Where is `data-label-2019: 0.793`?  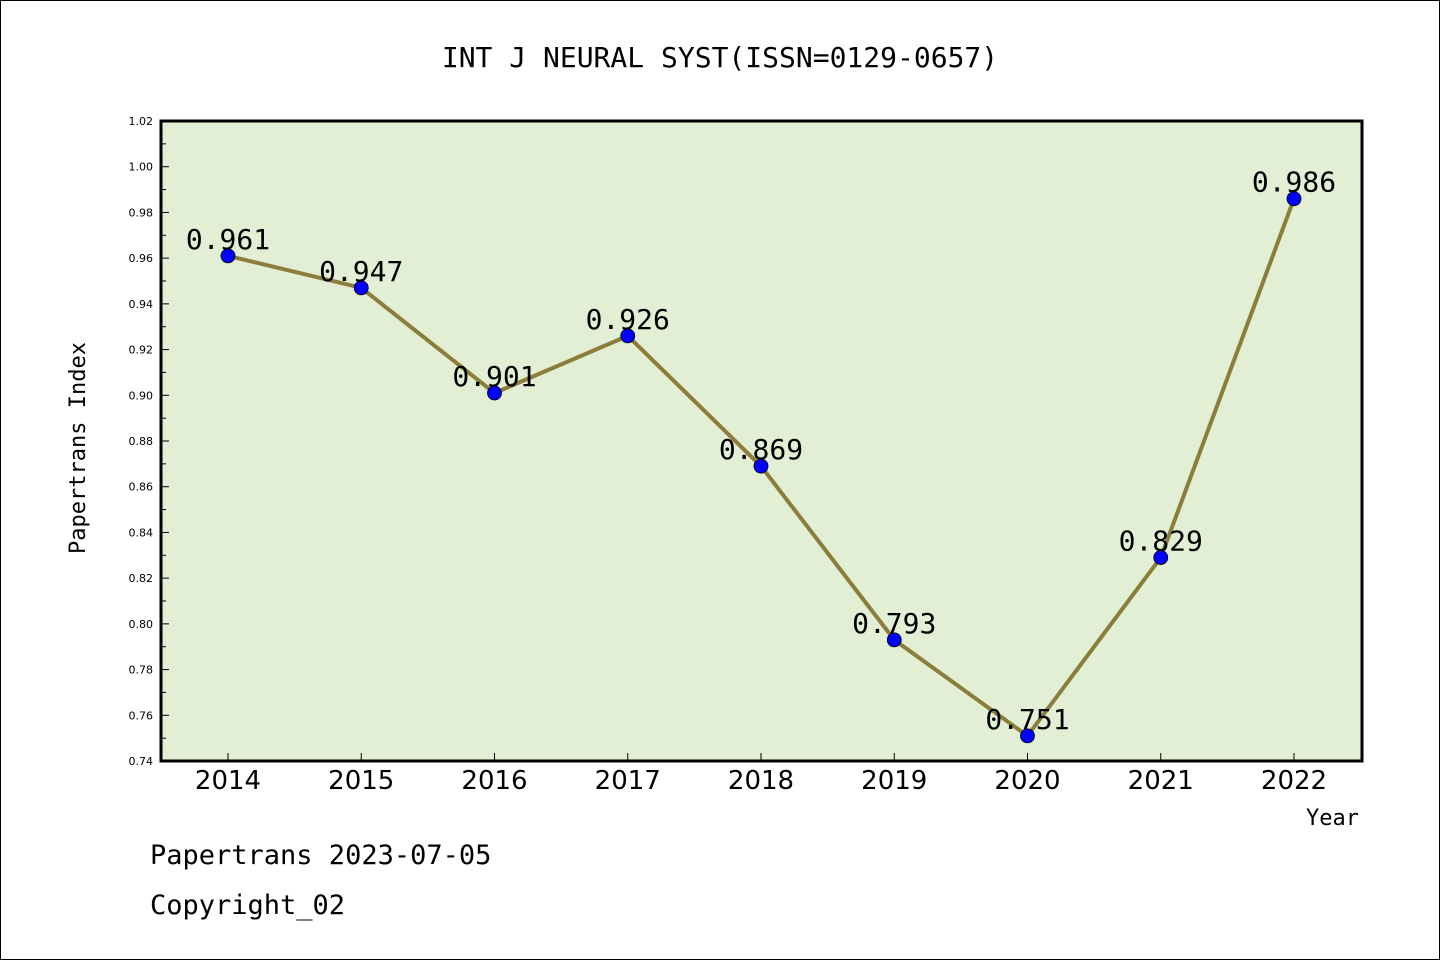 data-label-2019: 0.793 is located at coordinates (894, 623).